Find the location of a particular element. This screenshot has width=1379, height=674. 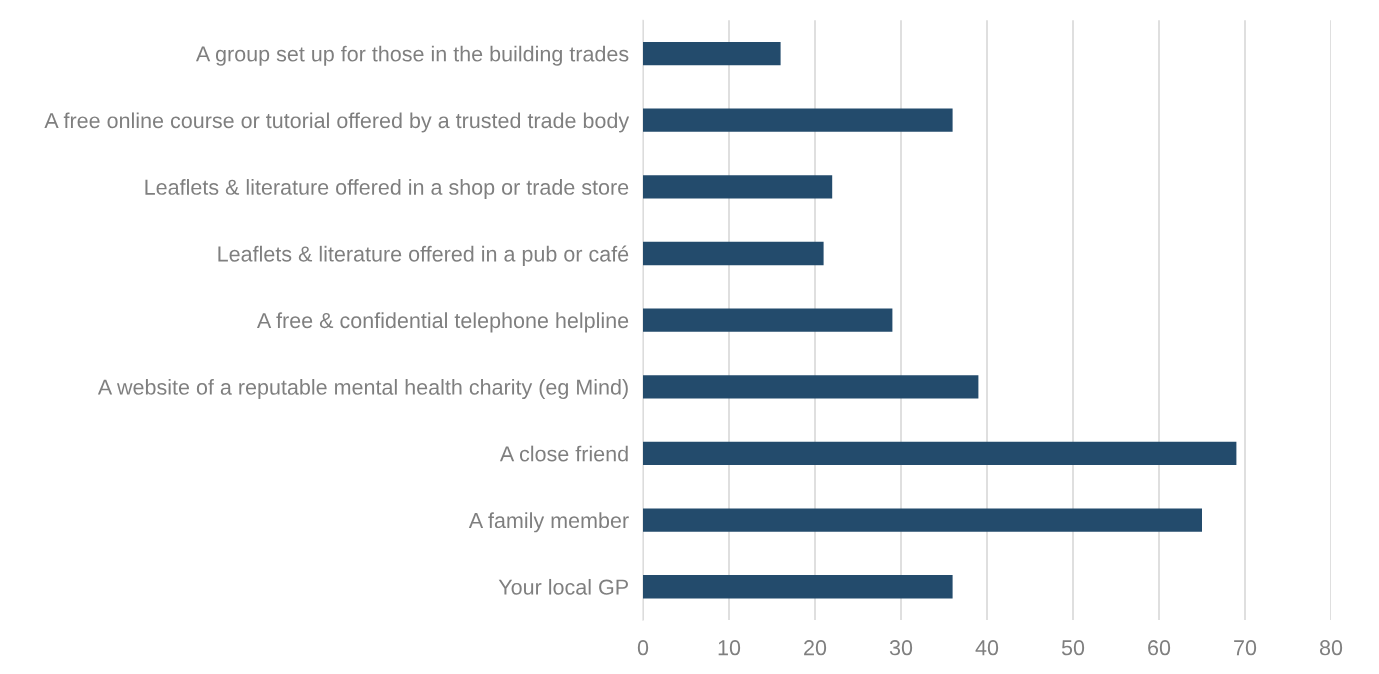

y-tick-label: A free & confidential telephone helpline is located at coordinates (442, 322).